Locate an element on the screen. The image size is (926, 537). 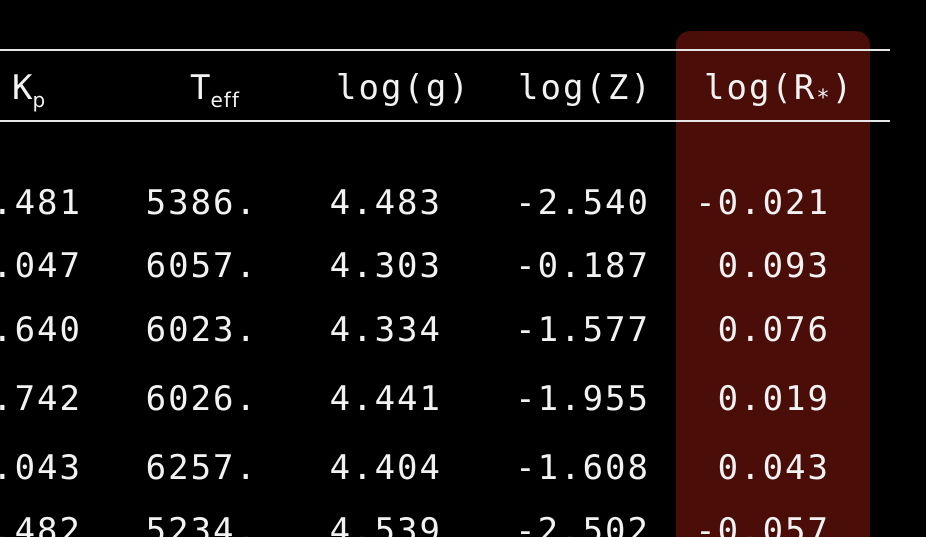
cell-logz: -1.577 is located at coordinates (582, 330).